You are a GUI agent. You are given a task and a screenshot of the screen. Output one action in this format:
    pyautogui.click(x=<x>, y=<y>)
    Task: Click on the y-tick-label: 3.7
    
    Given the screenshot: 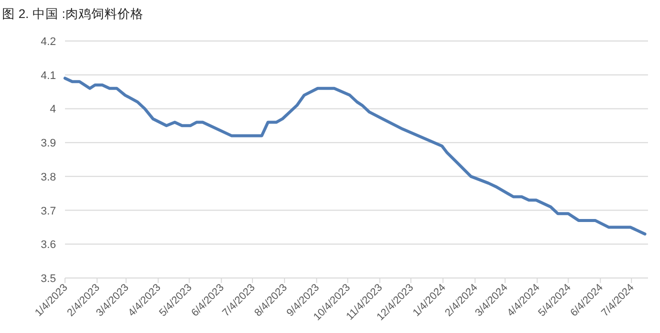 What is the action you would take?
    pyautogui.click(x=48, y=211)
    